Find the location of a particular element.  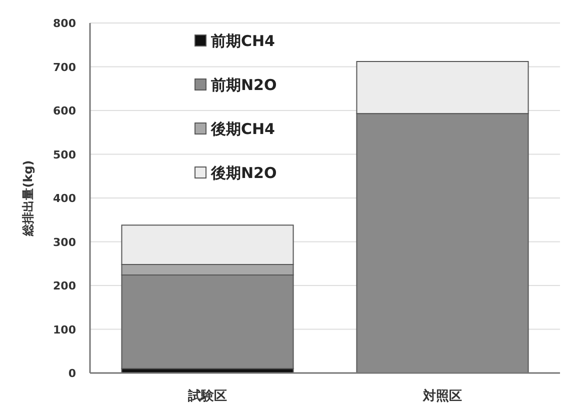

legend-label: 後期N2O is located at coordinates (243, 173).